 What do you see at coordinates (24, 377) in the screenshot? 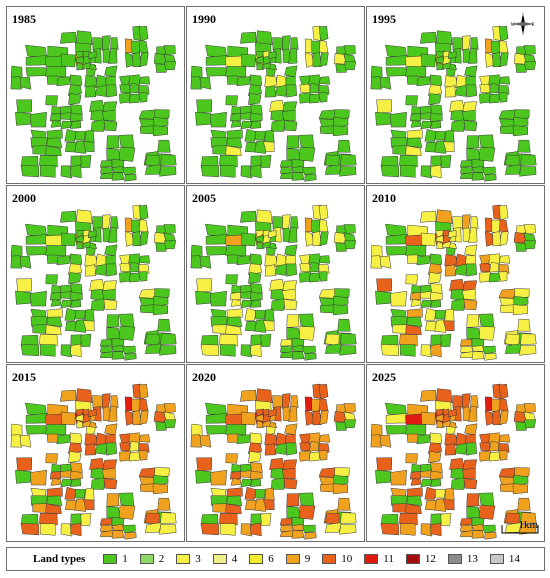
I see `panel-year: 2015` at bounding box center [24, 377].